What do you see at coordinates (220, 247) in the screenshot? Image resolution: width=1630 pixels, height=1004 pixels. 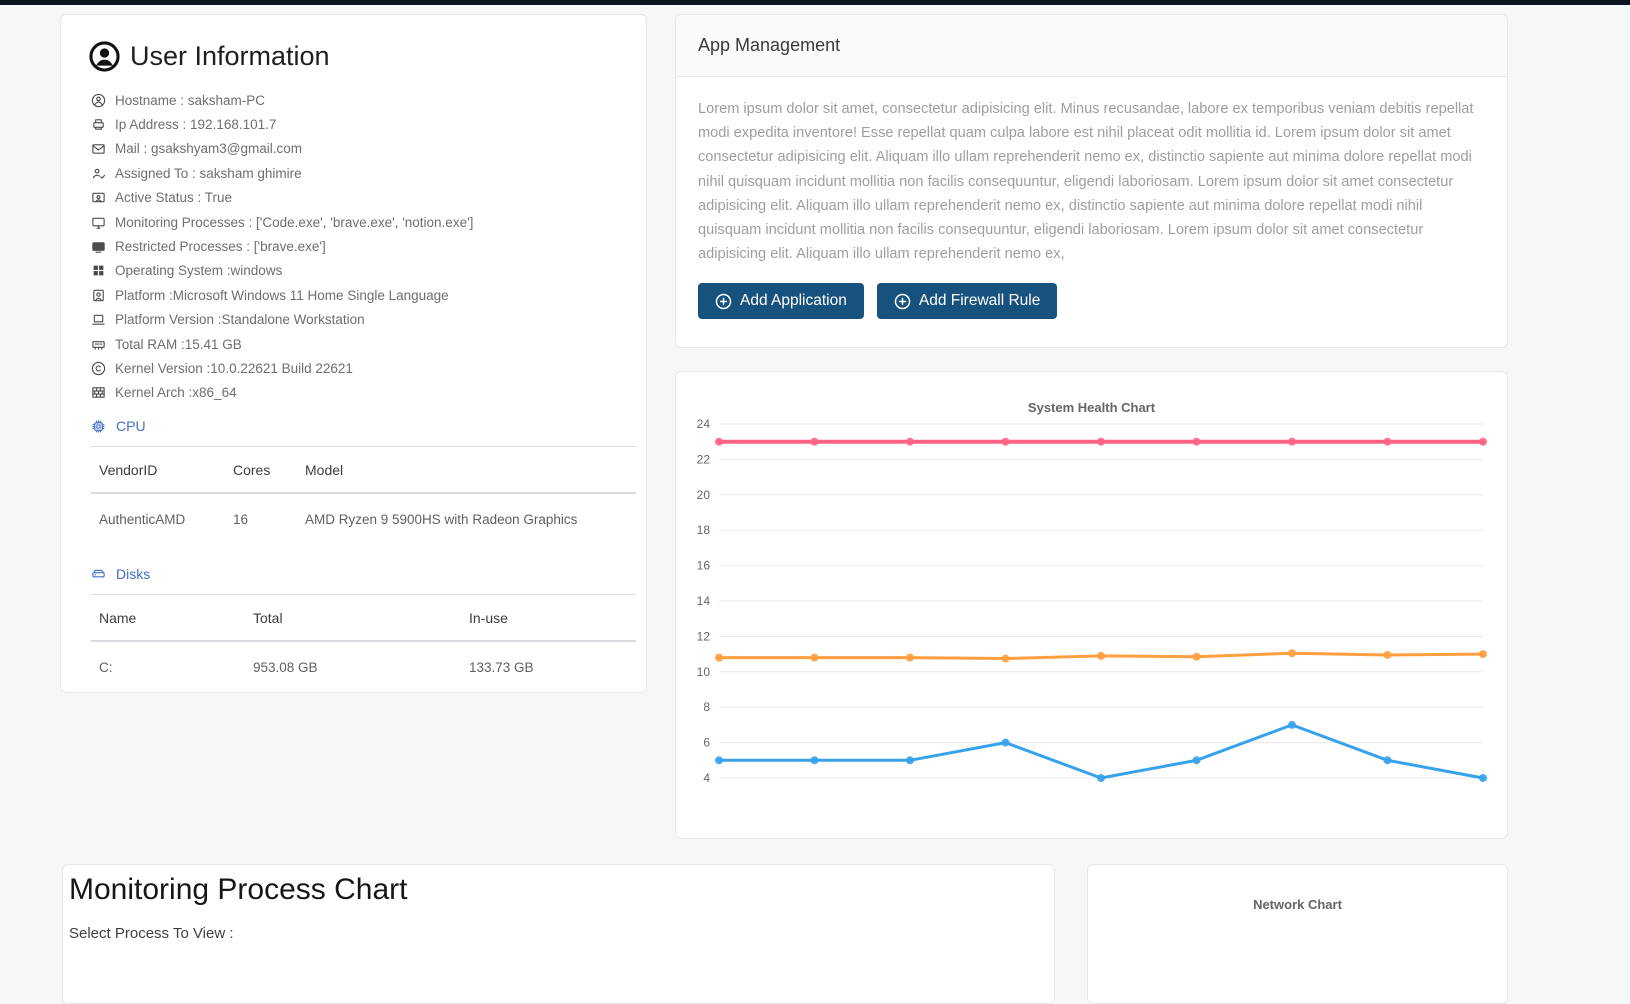 I see `info-item-text: Restricted Processes : ['brave.exe']` at bounding box center [220, 247].